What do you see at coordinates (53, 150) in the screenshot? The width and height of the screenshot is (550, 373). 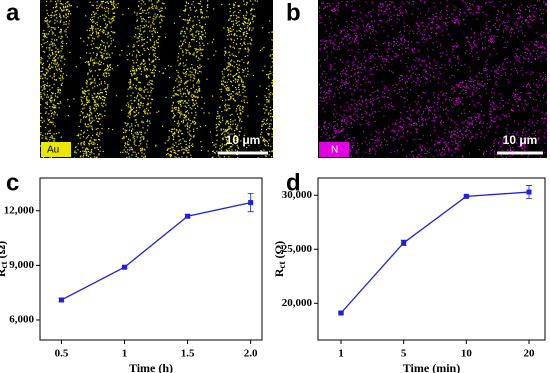 I see `element-label: Au` at bounding box center [53, 150].